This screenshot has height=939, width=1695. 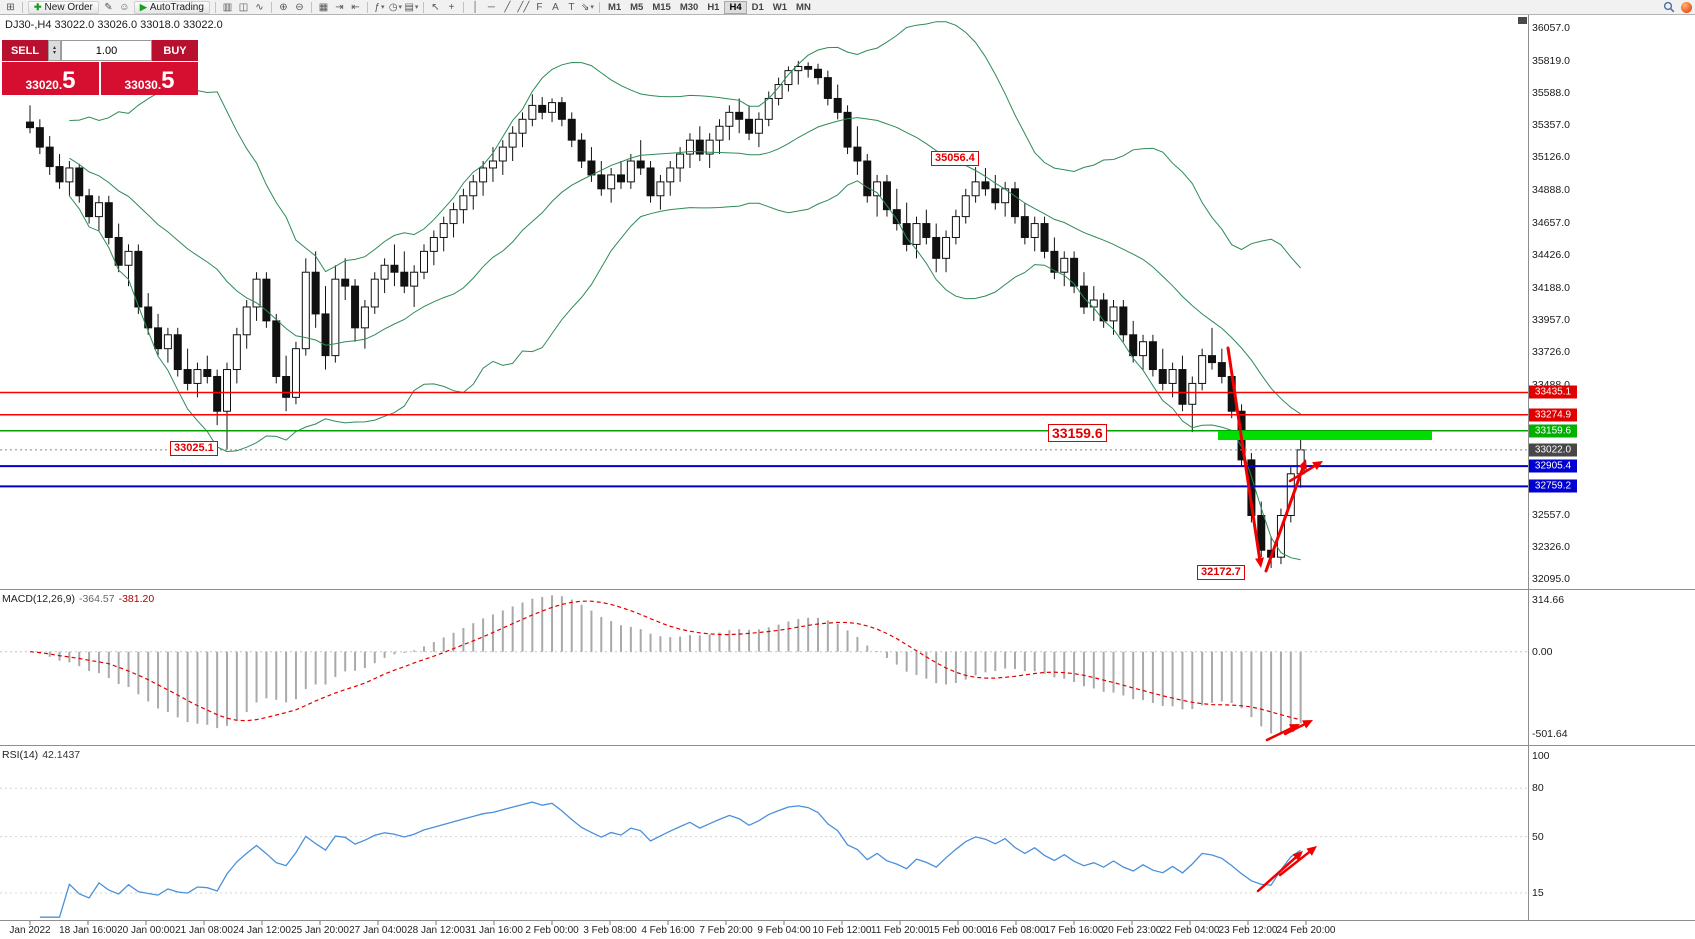 I want to click on rsi-axis-label: 50, so click(x=1538, y=836).